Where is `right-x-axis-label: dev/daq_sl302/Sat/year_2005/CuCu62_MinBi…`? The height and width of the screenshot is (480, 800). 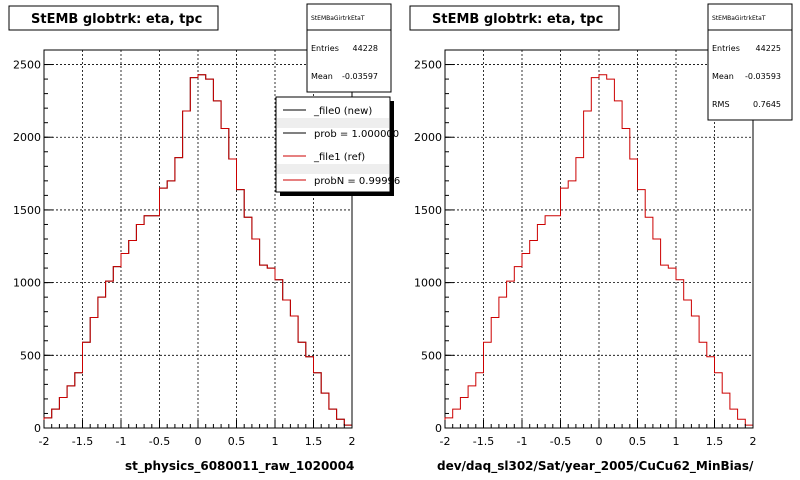 right-x-axis-label: dev/daq_sl302/Sat/year_2005/CuCu62_MinBi… is located at coordinates (595, 466).